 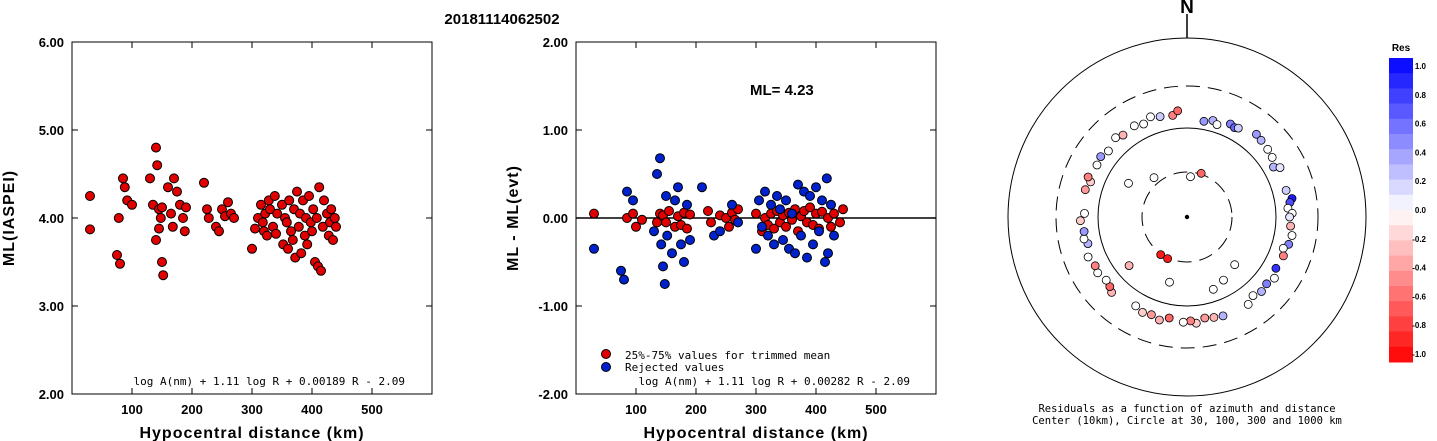 I want to click on y-tick-label: 0.00, so click(x=555, y=218).